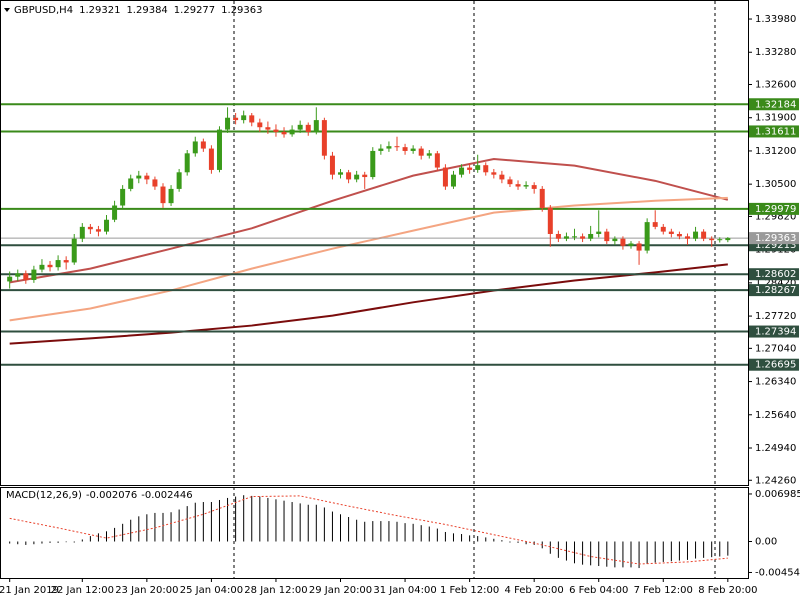 The image size is (800, 600). I want to click on level-label: 1.27394, so click(775, 332).